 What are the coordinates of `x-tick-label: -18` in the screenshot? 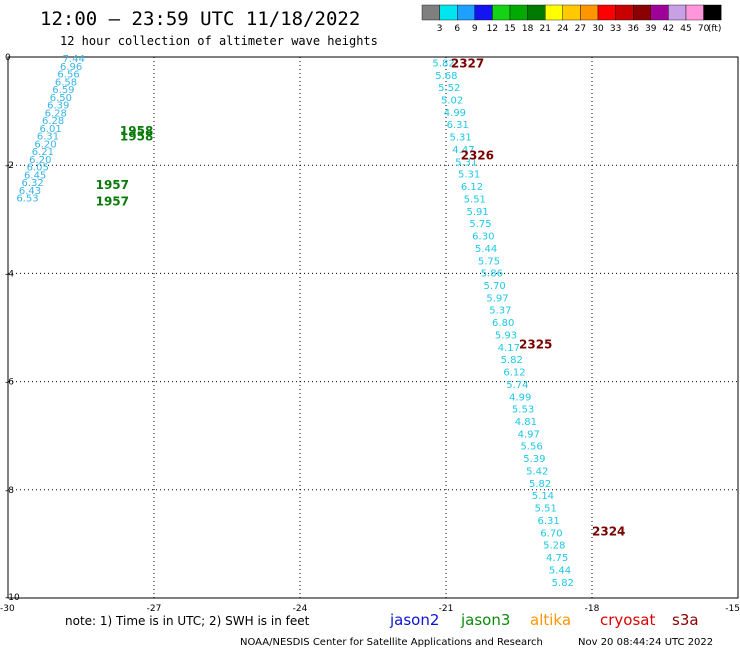 It's located at (592, 609).